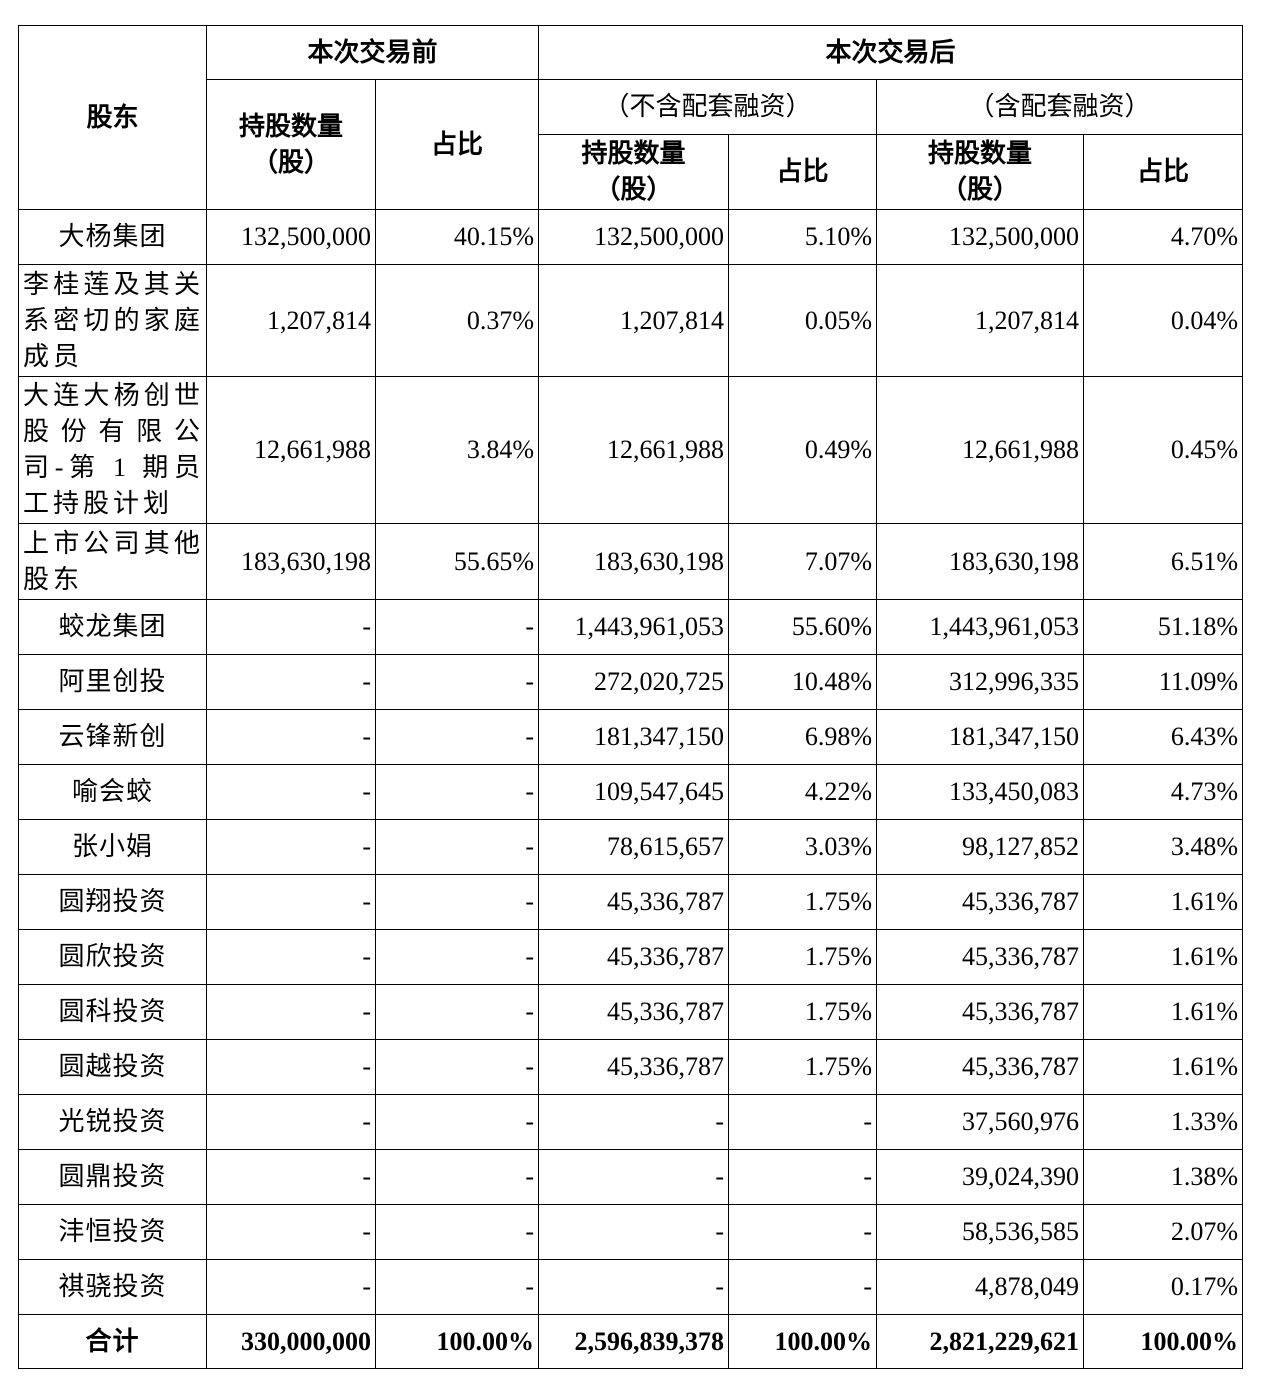  I want to click on shares-cell: 39,024,390, so click(980, 1177).